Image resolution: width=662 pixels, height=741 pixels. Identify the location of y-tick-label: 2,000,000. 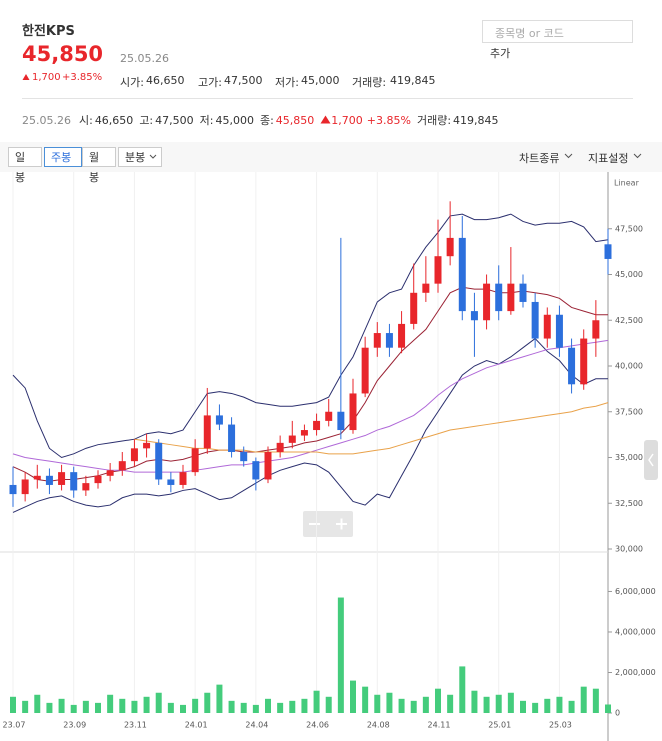
(635, 672).